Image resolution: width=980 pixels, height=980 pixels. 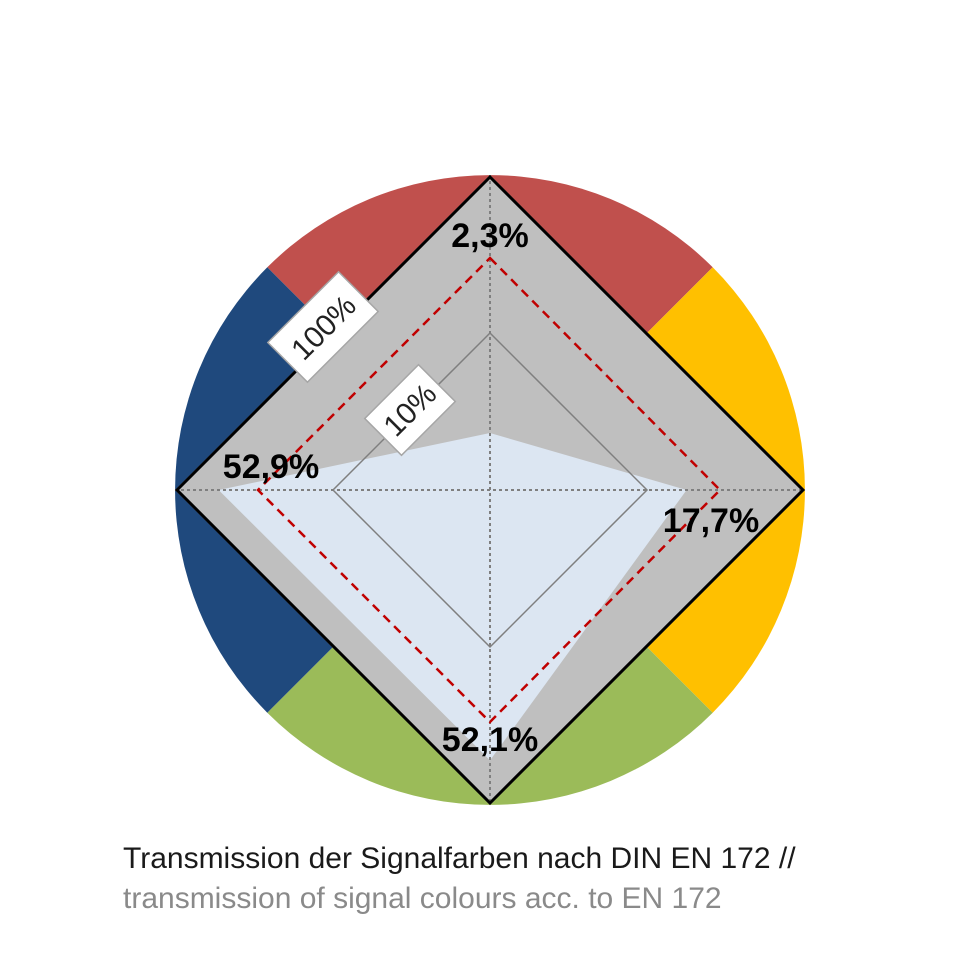 What do you see at coordinates (271, 467) in the screenshot?
I see `value-label-blue: 52,9%` at bounding box center [271, 467].